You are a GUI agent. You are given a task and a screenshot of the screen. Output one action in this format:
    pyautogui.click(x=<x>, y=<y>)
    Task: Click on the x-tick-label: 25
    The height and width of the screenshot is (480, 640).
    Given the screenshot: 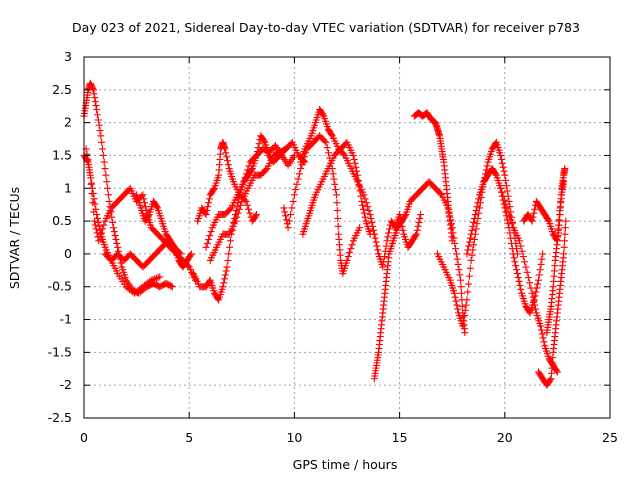 What is the action you would take?
    pyautogui.click(x=610, y=437)
    